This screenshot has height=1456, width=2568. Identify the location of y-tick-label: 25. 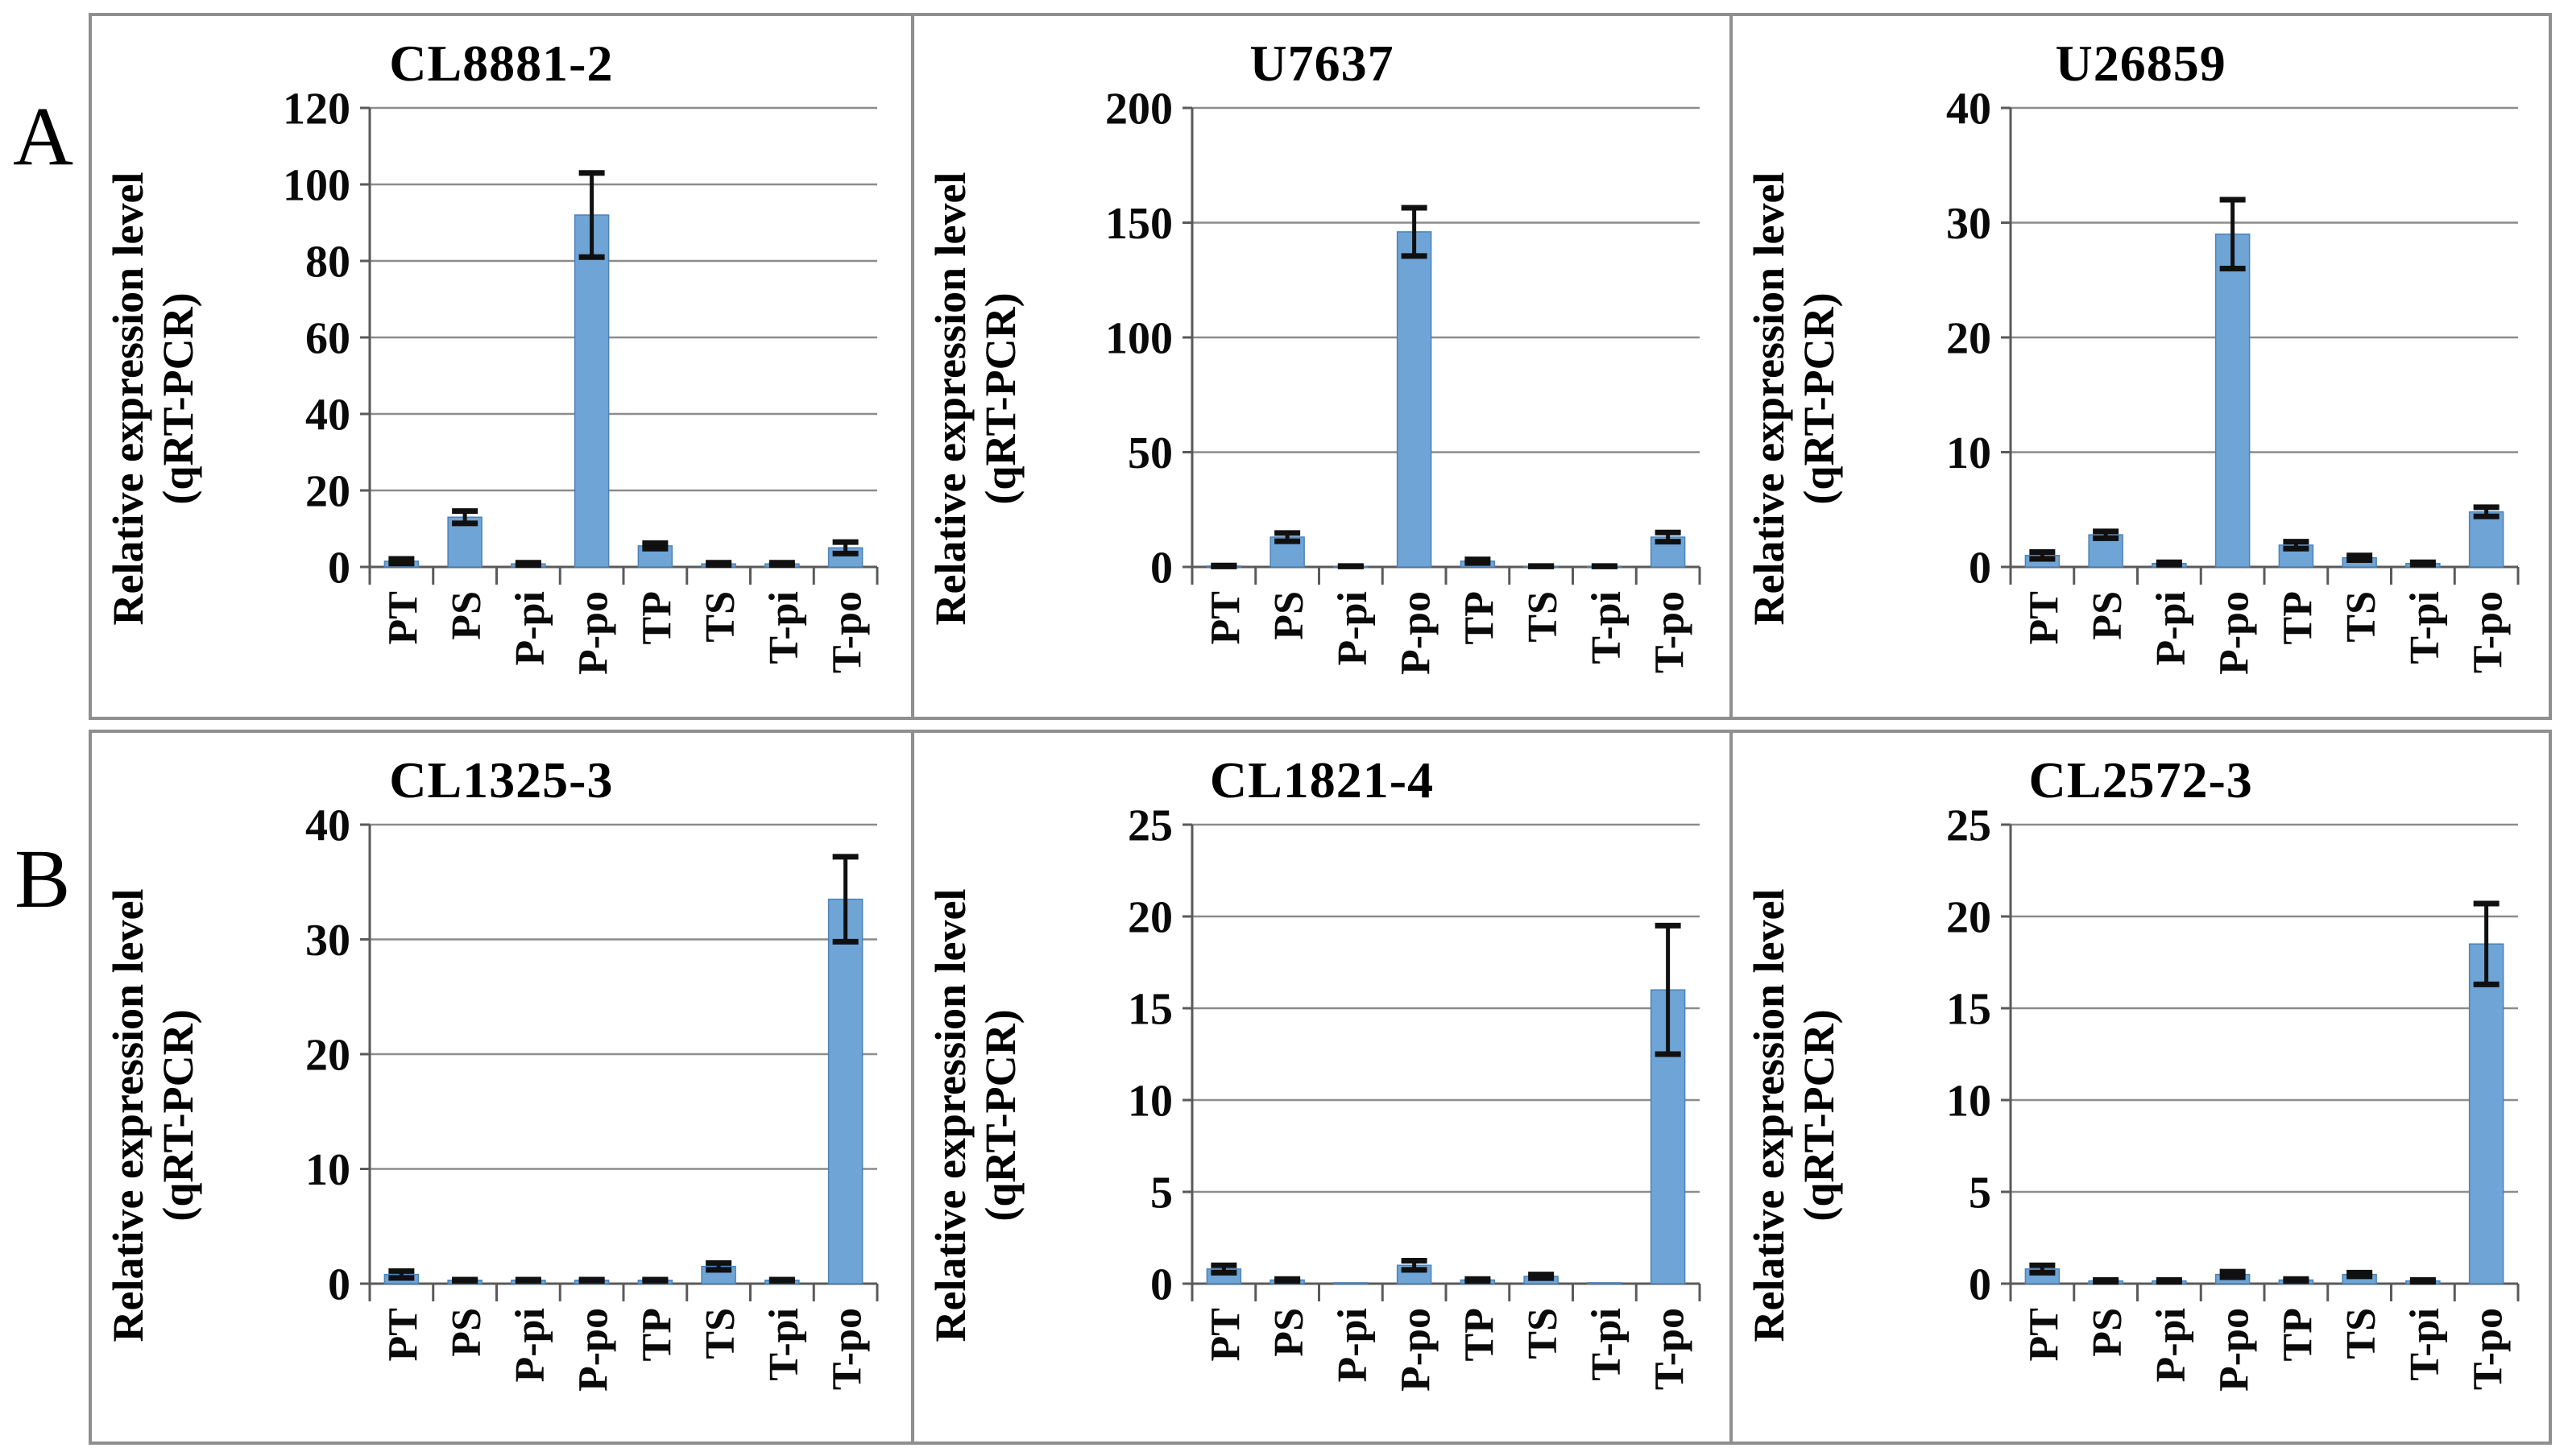
(1150, 829).